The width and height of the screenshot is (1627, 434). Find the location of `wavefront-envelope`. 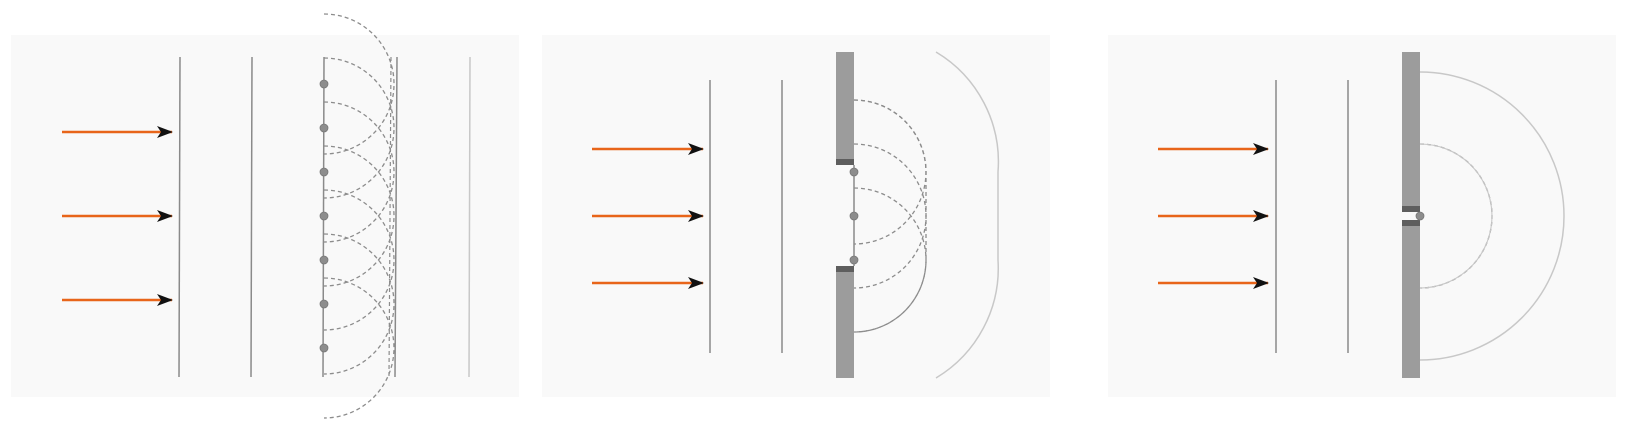

wavefront-envelope is located at coordinates (396, 217).